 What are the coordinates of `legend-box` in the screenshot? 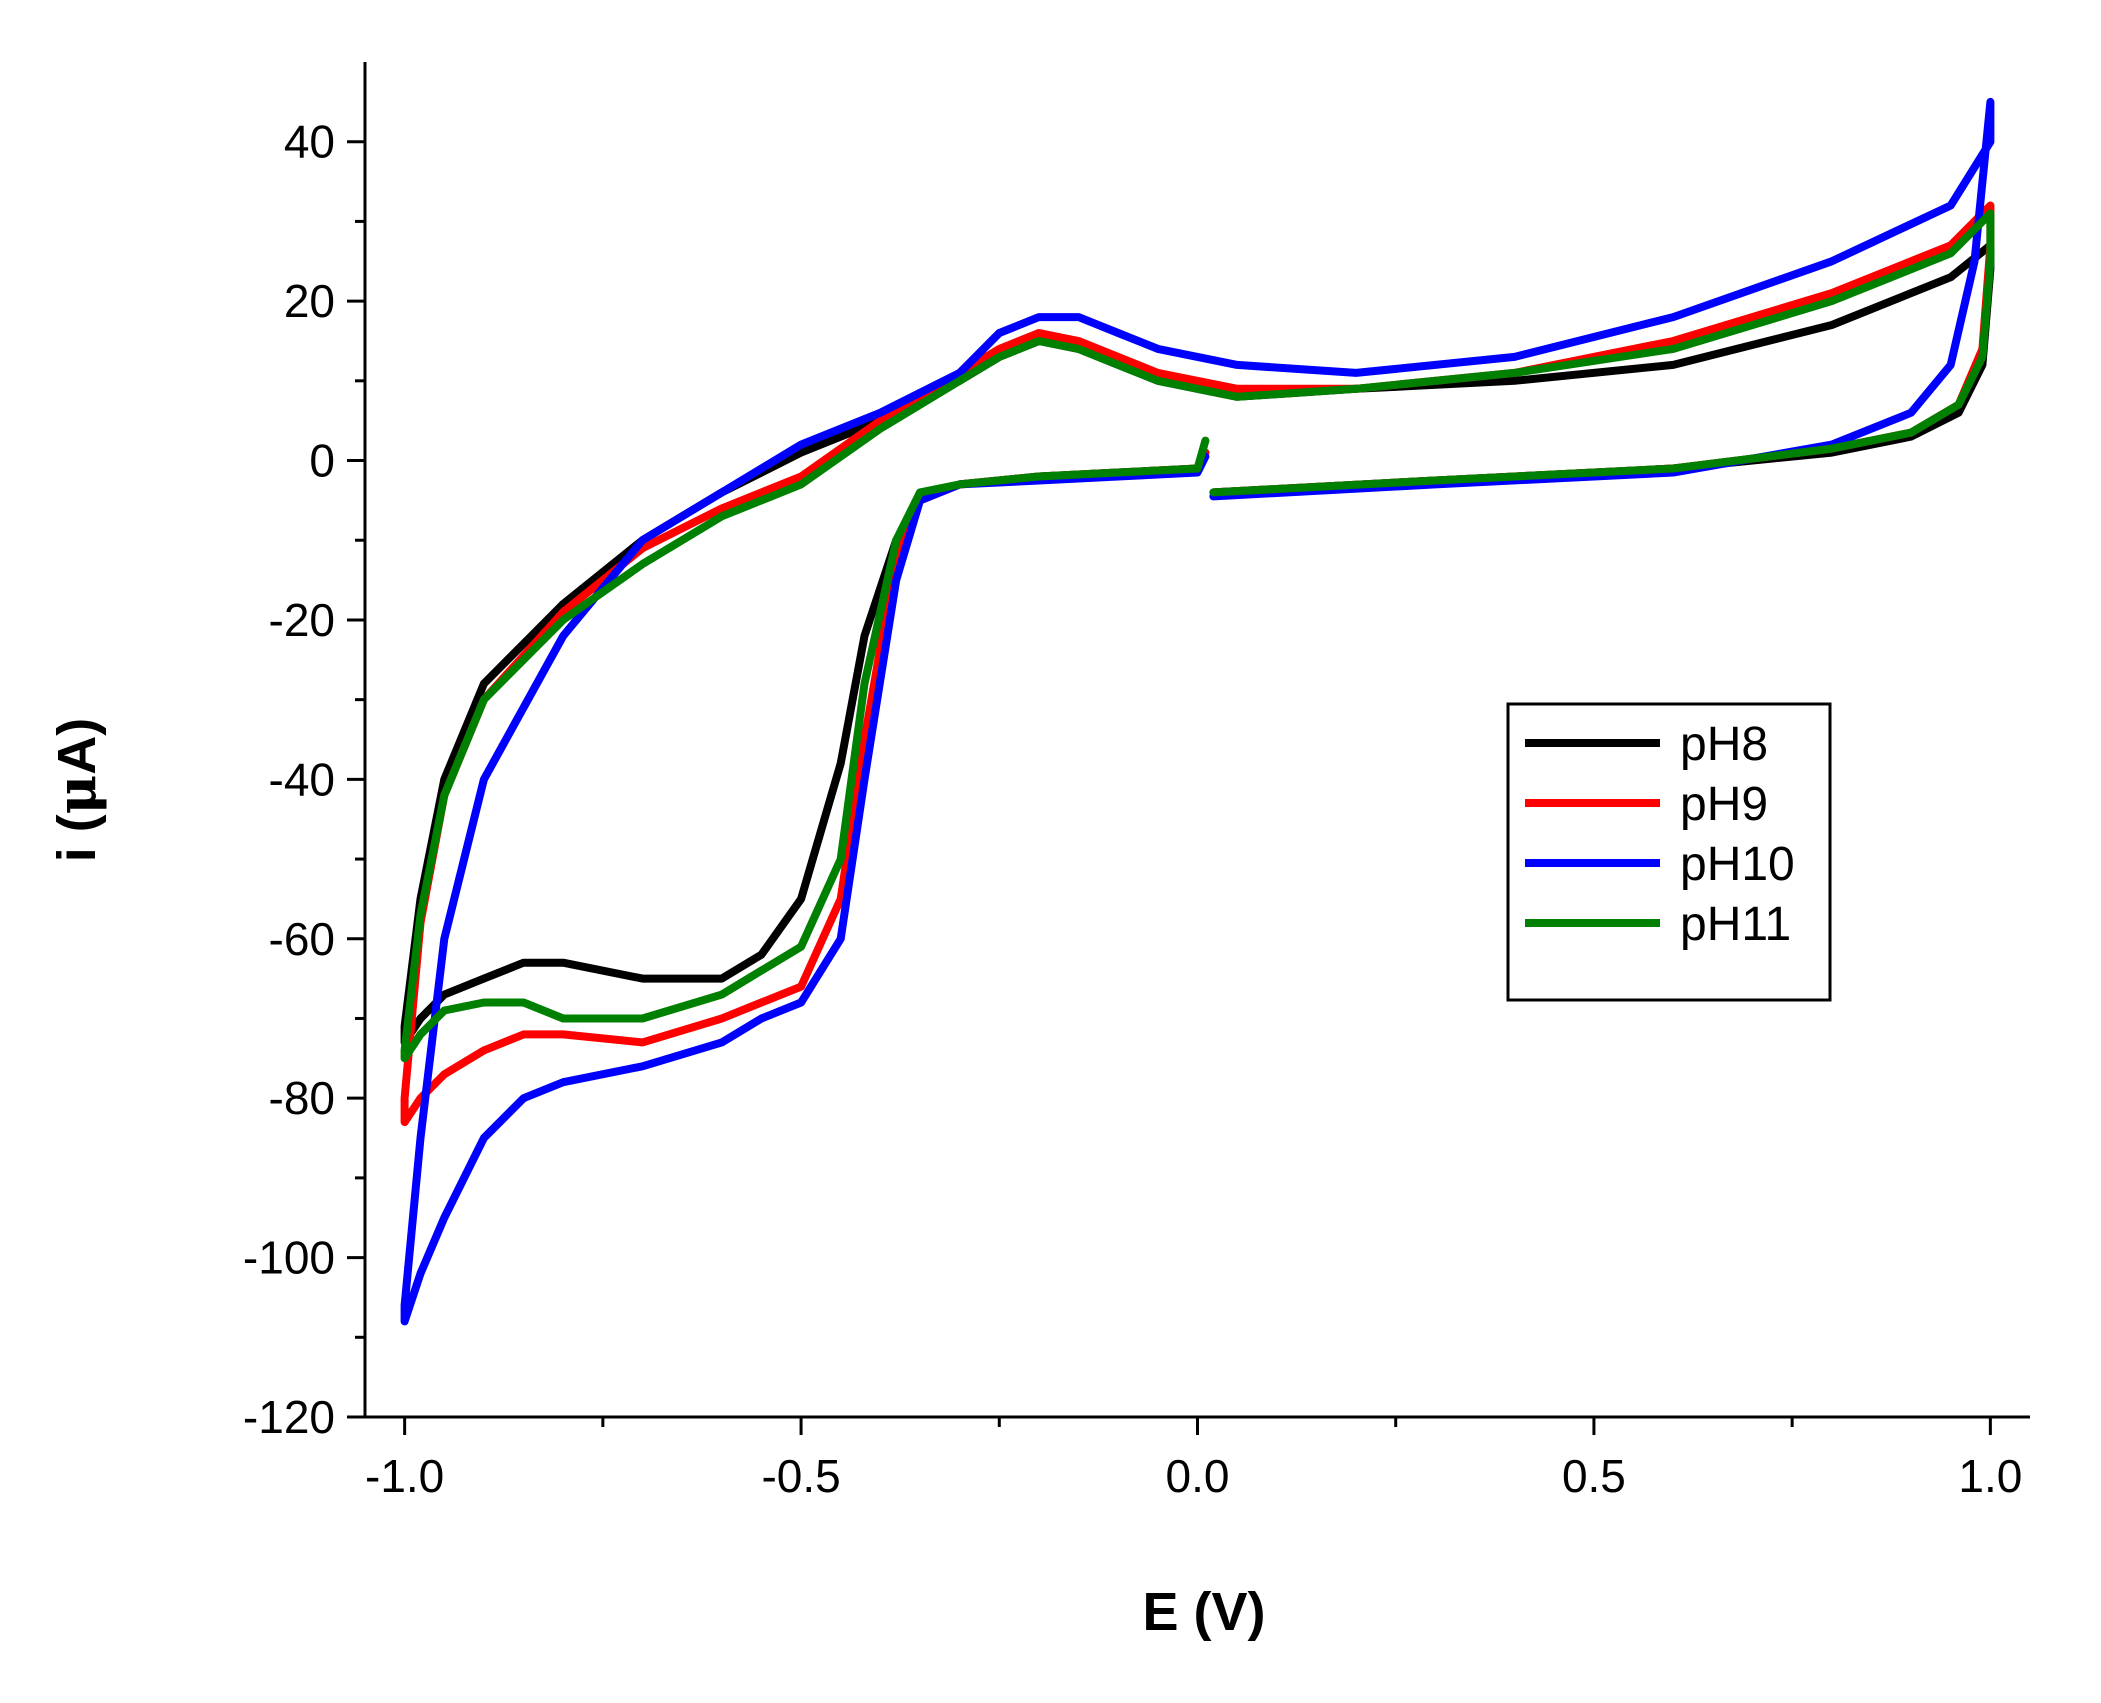 It's located at (1669, 852).